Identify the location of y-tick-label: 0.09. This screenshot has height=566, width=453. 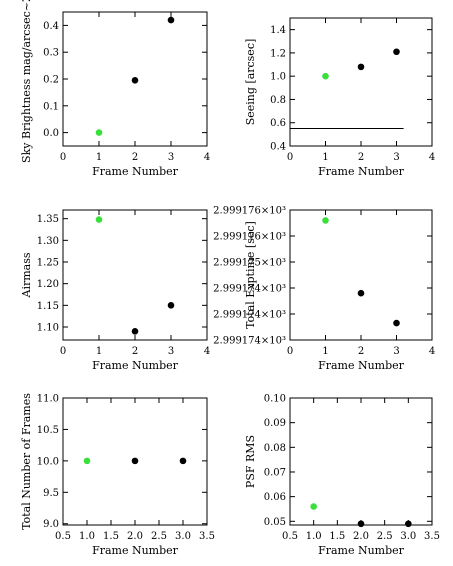
(275, 423).